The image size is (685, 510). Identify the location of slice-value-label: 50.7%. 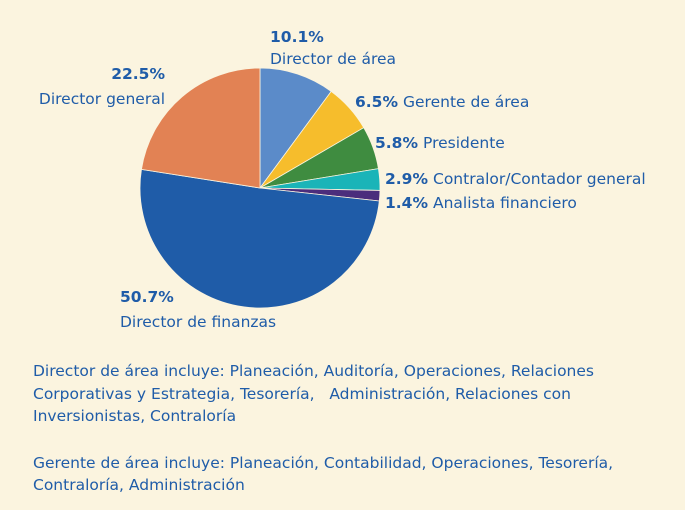
(147, 297).